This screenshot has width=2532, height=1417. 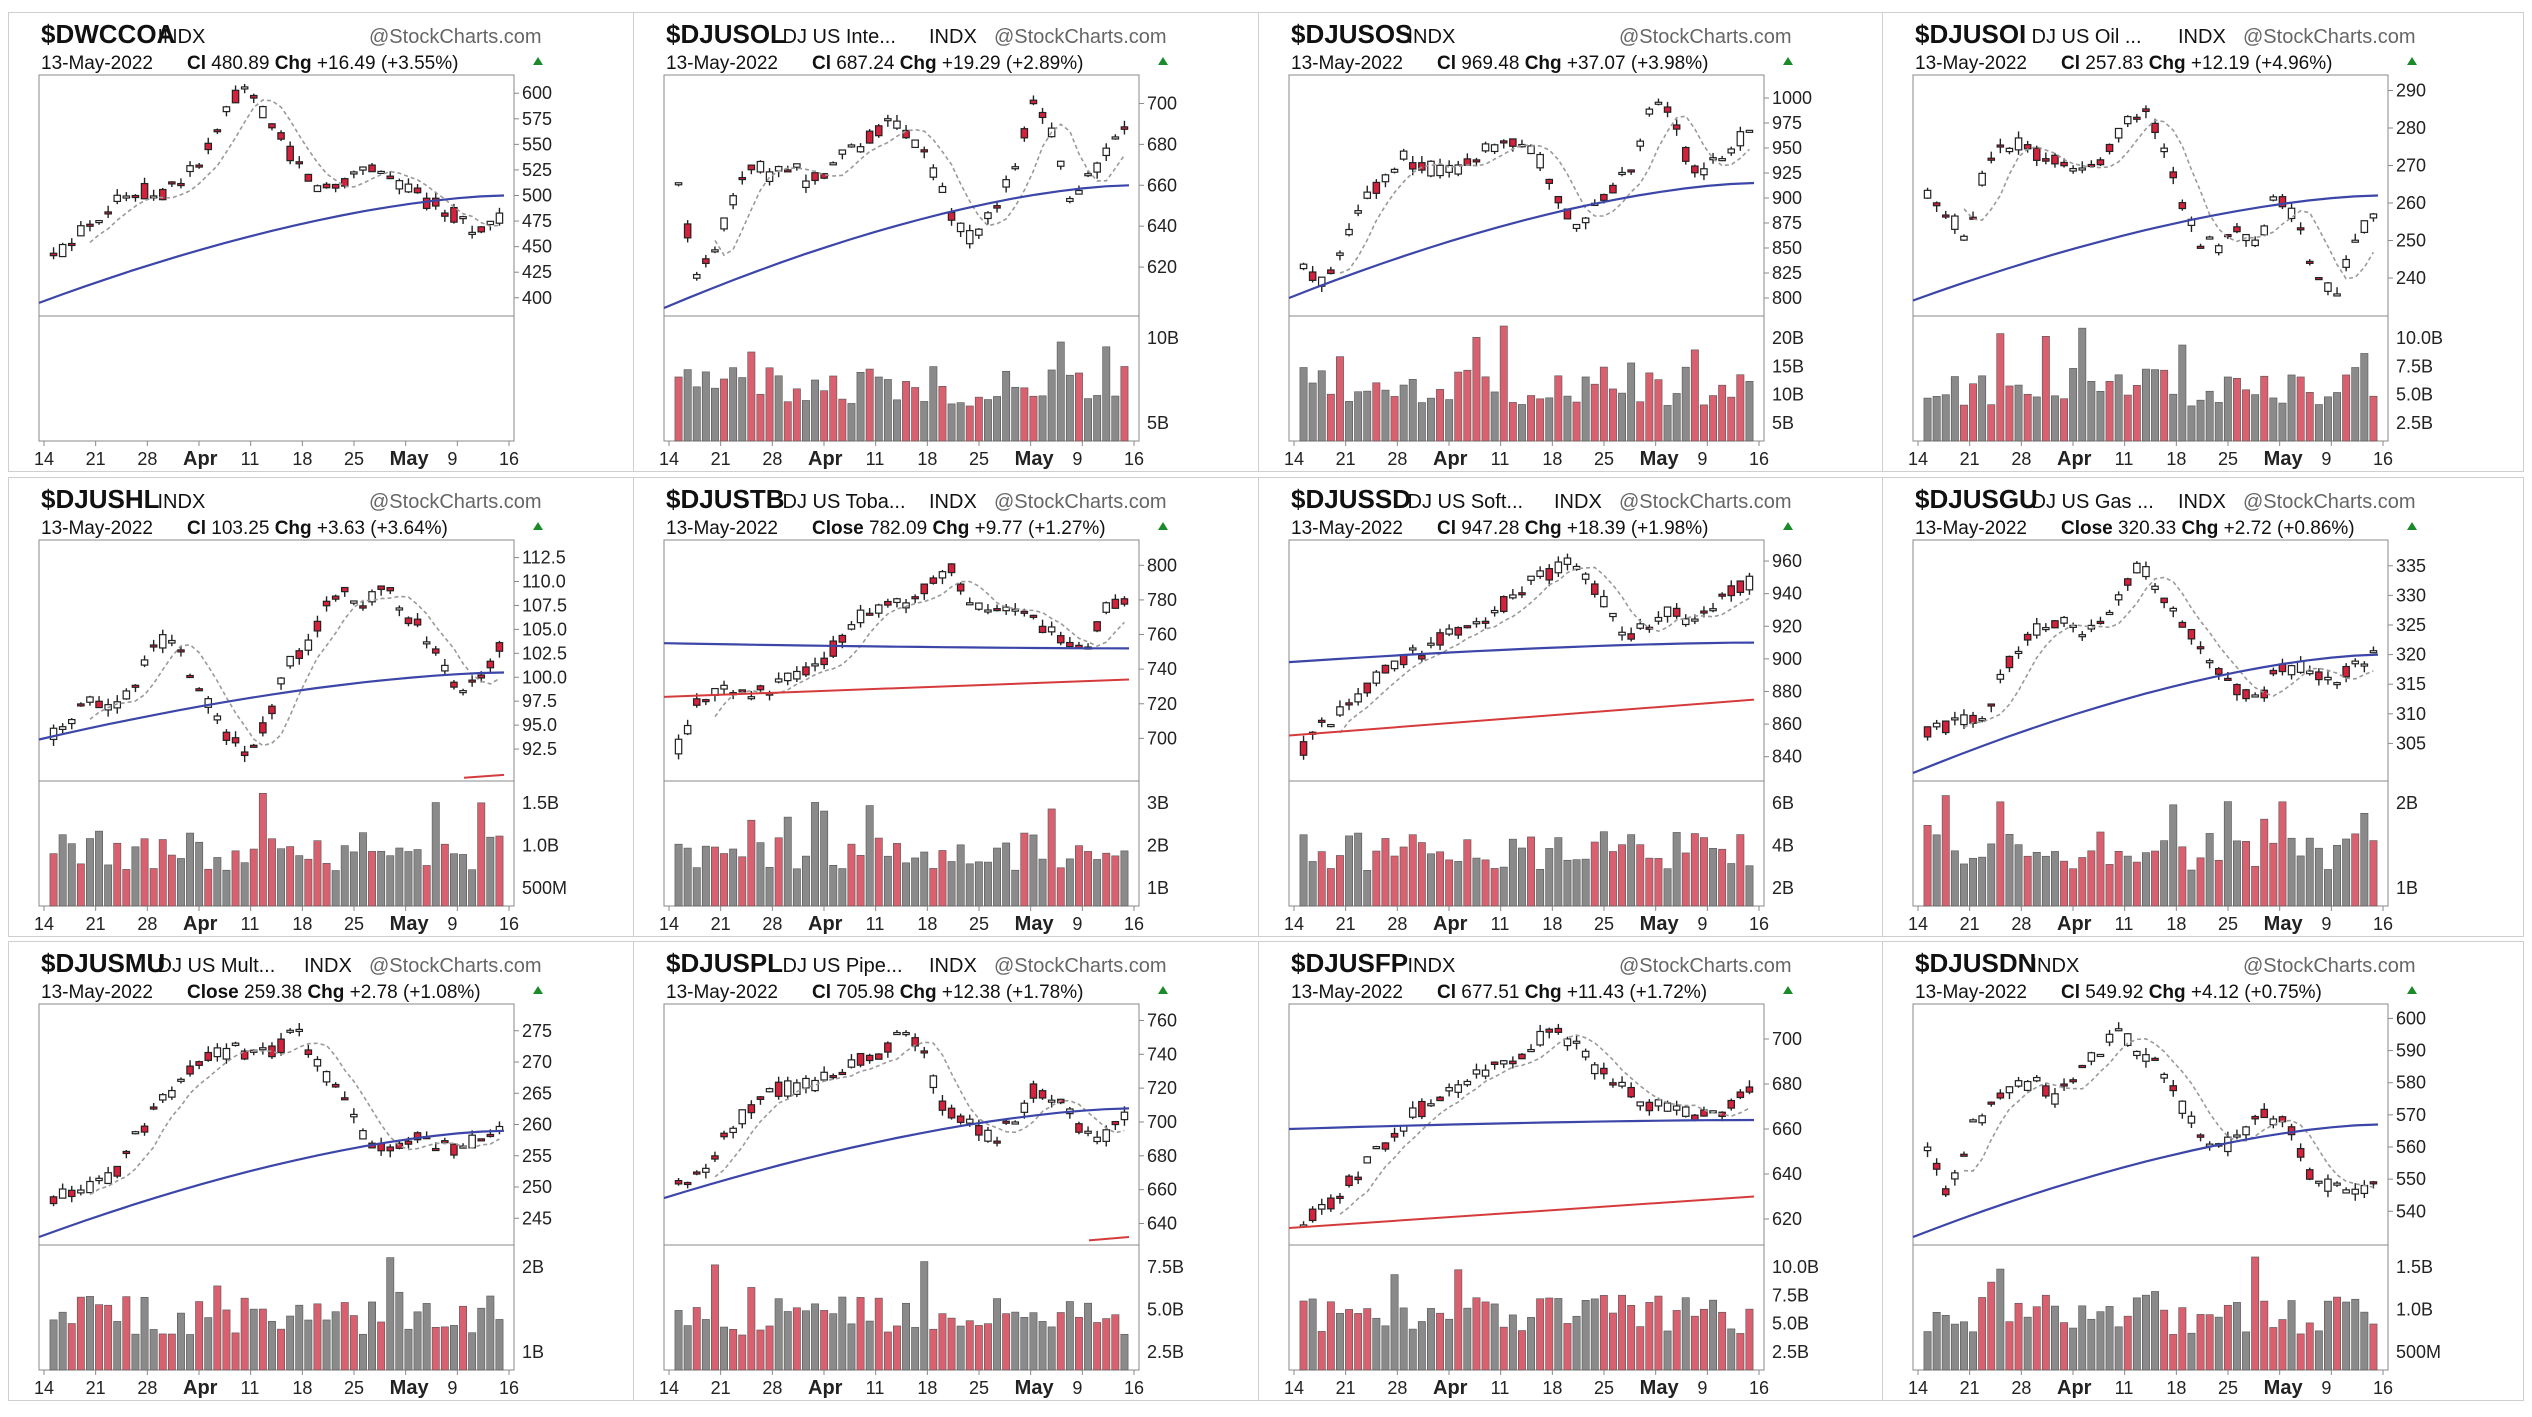 What do you see at coordinates (901, 1187) in the screenshot?
I see `plot-frame` at bounding box center [901, 1187].